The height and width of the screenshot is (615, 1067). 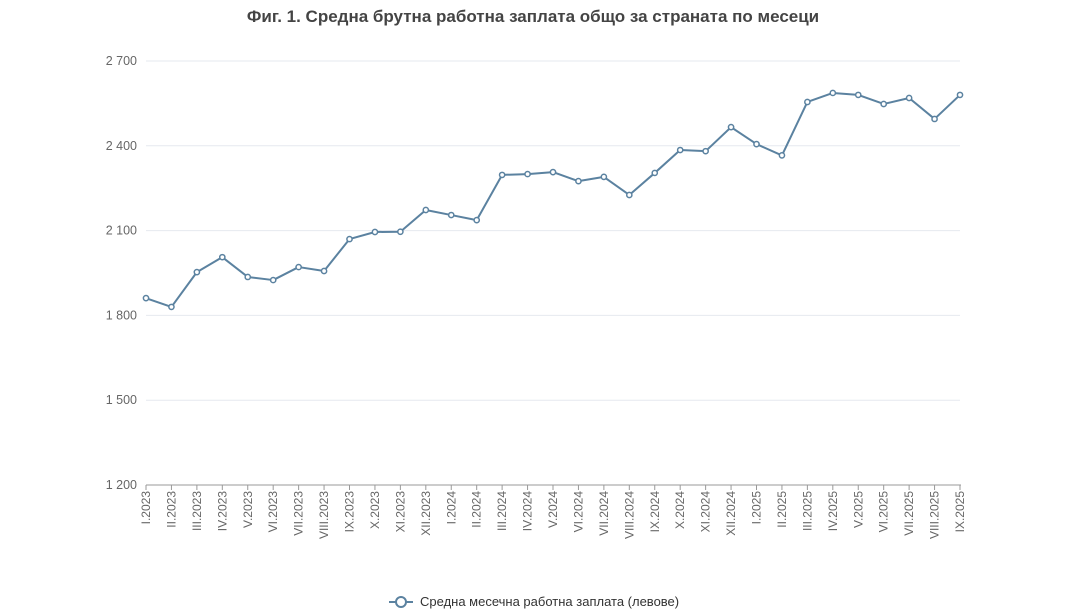 What do you see at coordinates (426, 513) in the screenshot?
I see `x-tick-label: XII.2023` at bounding box center [426, 513].